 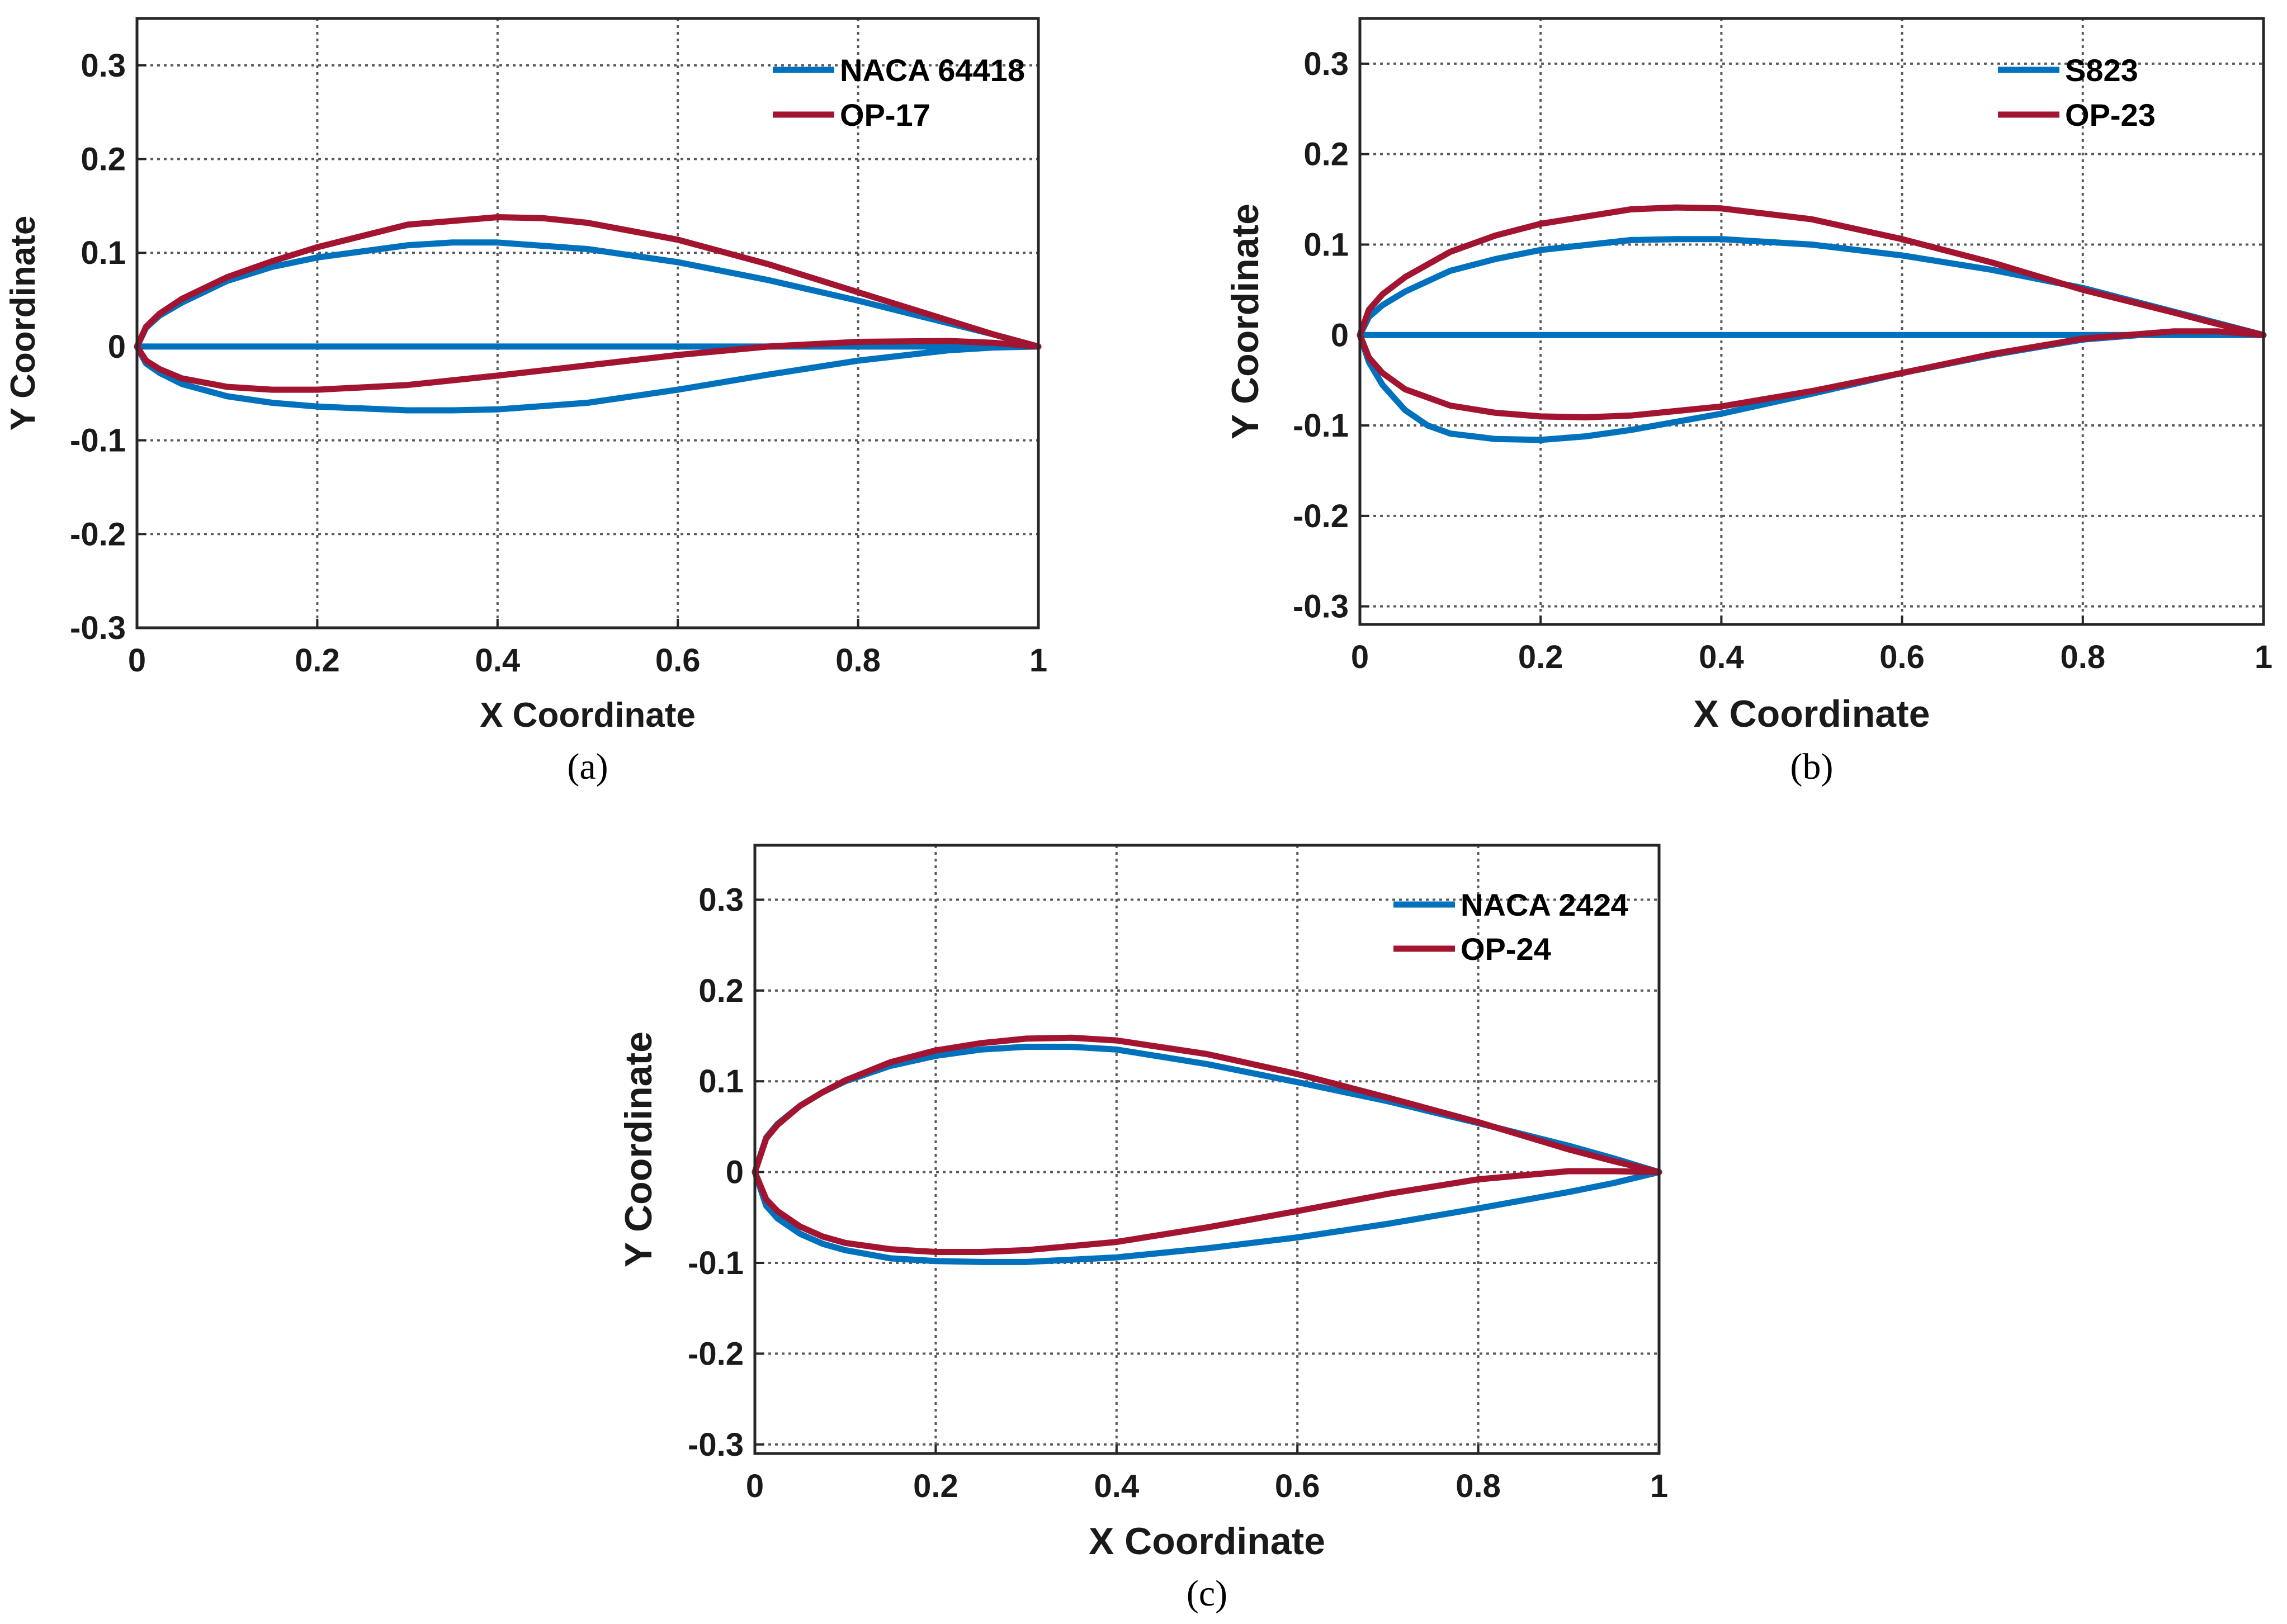 What do you see at coordinates (1207, 1593) in the screenshot?
I see `panel-caption: (c)` at bounding box center [1207, 1593].